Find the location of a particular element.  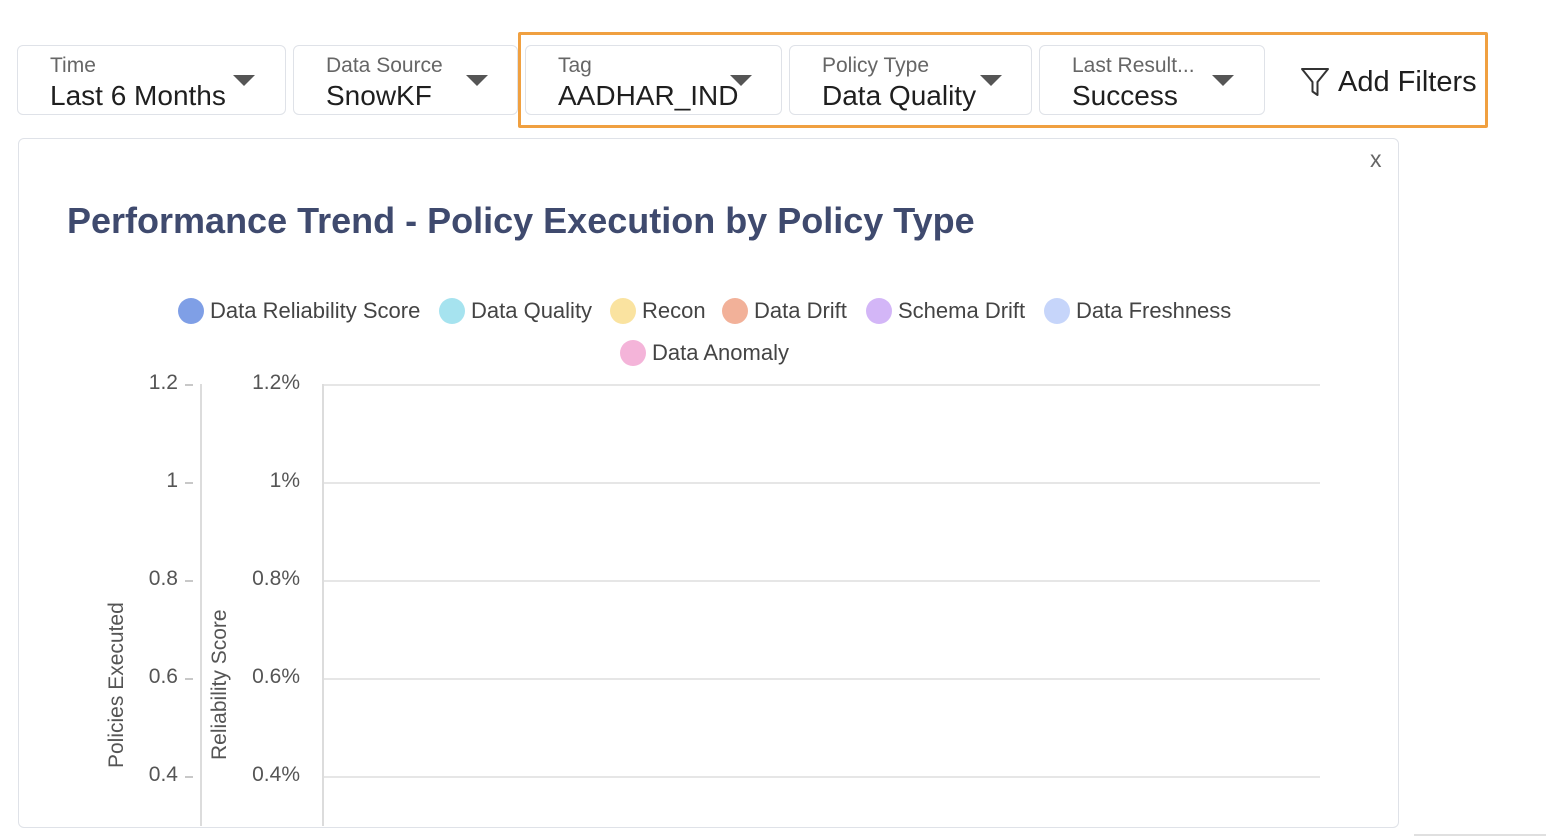

right-y-tick-label: 0.8% is located at coordinates (276, 578).